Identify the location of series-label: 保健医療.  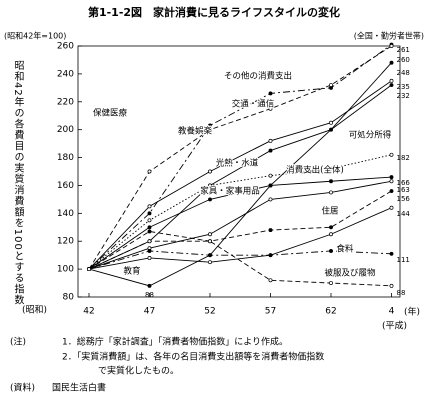
(110, 113).